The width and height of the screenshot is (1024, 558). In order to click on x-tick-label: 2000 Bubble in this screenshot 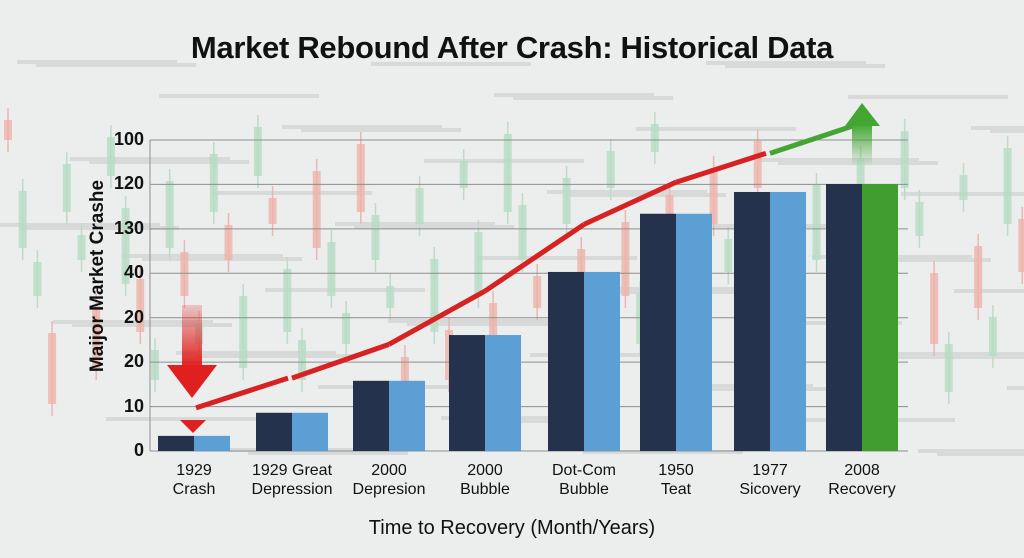, I will do `click(485, 480)`.